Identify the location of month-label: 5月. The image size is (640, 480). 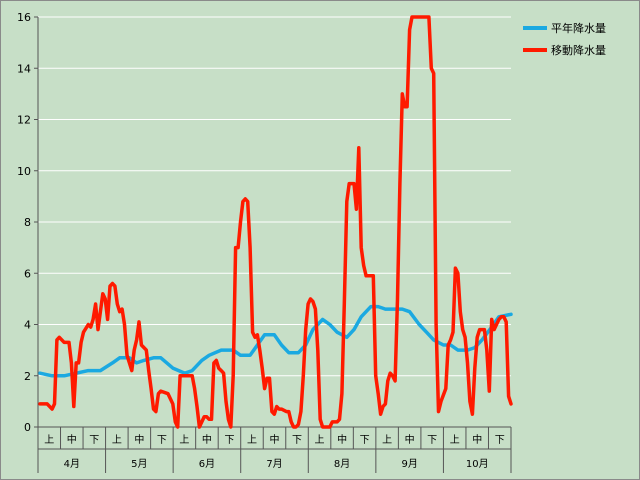
(139, 464).